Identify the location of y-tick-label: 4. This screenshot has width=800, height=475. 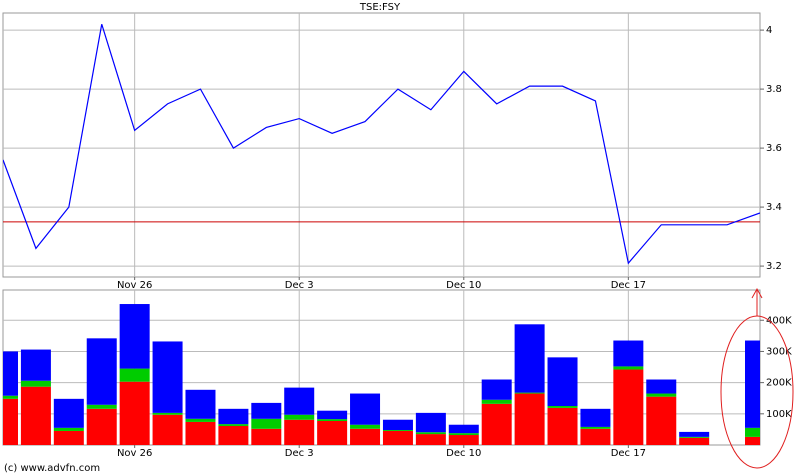
(769, 30).